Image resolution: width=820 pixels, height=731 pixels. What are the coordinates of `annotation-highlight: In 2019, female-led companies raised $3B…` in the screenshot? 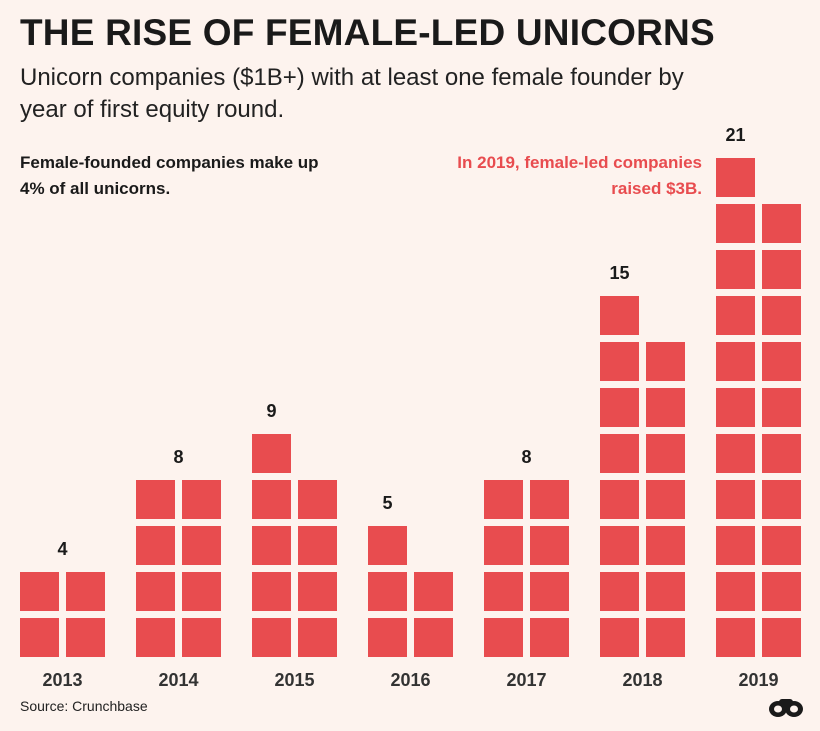 It's located at (579, 175).